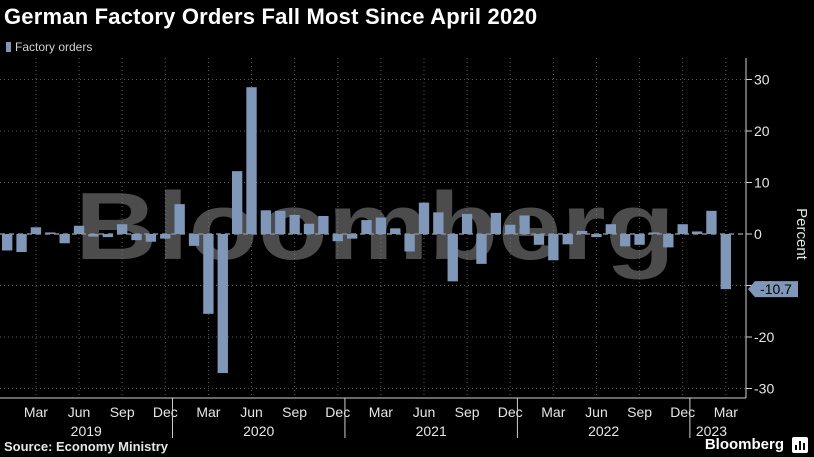  What do you see at coordinates (800, 445) in the screenshot?
I see `chart-icon` at bounding box center [800, 445].